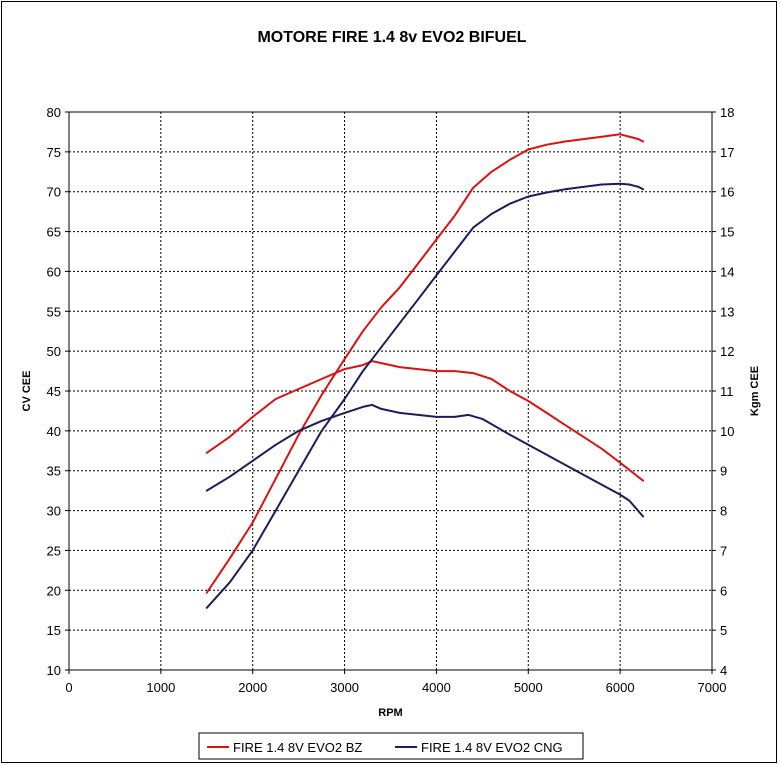 This screenshot has width=780, height=766. What do you see at coordinates (723, 630) in the screenshot?
I see `y-right-tick-label: 5` at bounding box center [723, 630].